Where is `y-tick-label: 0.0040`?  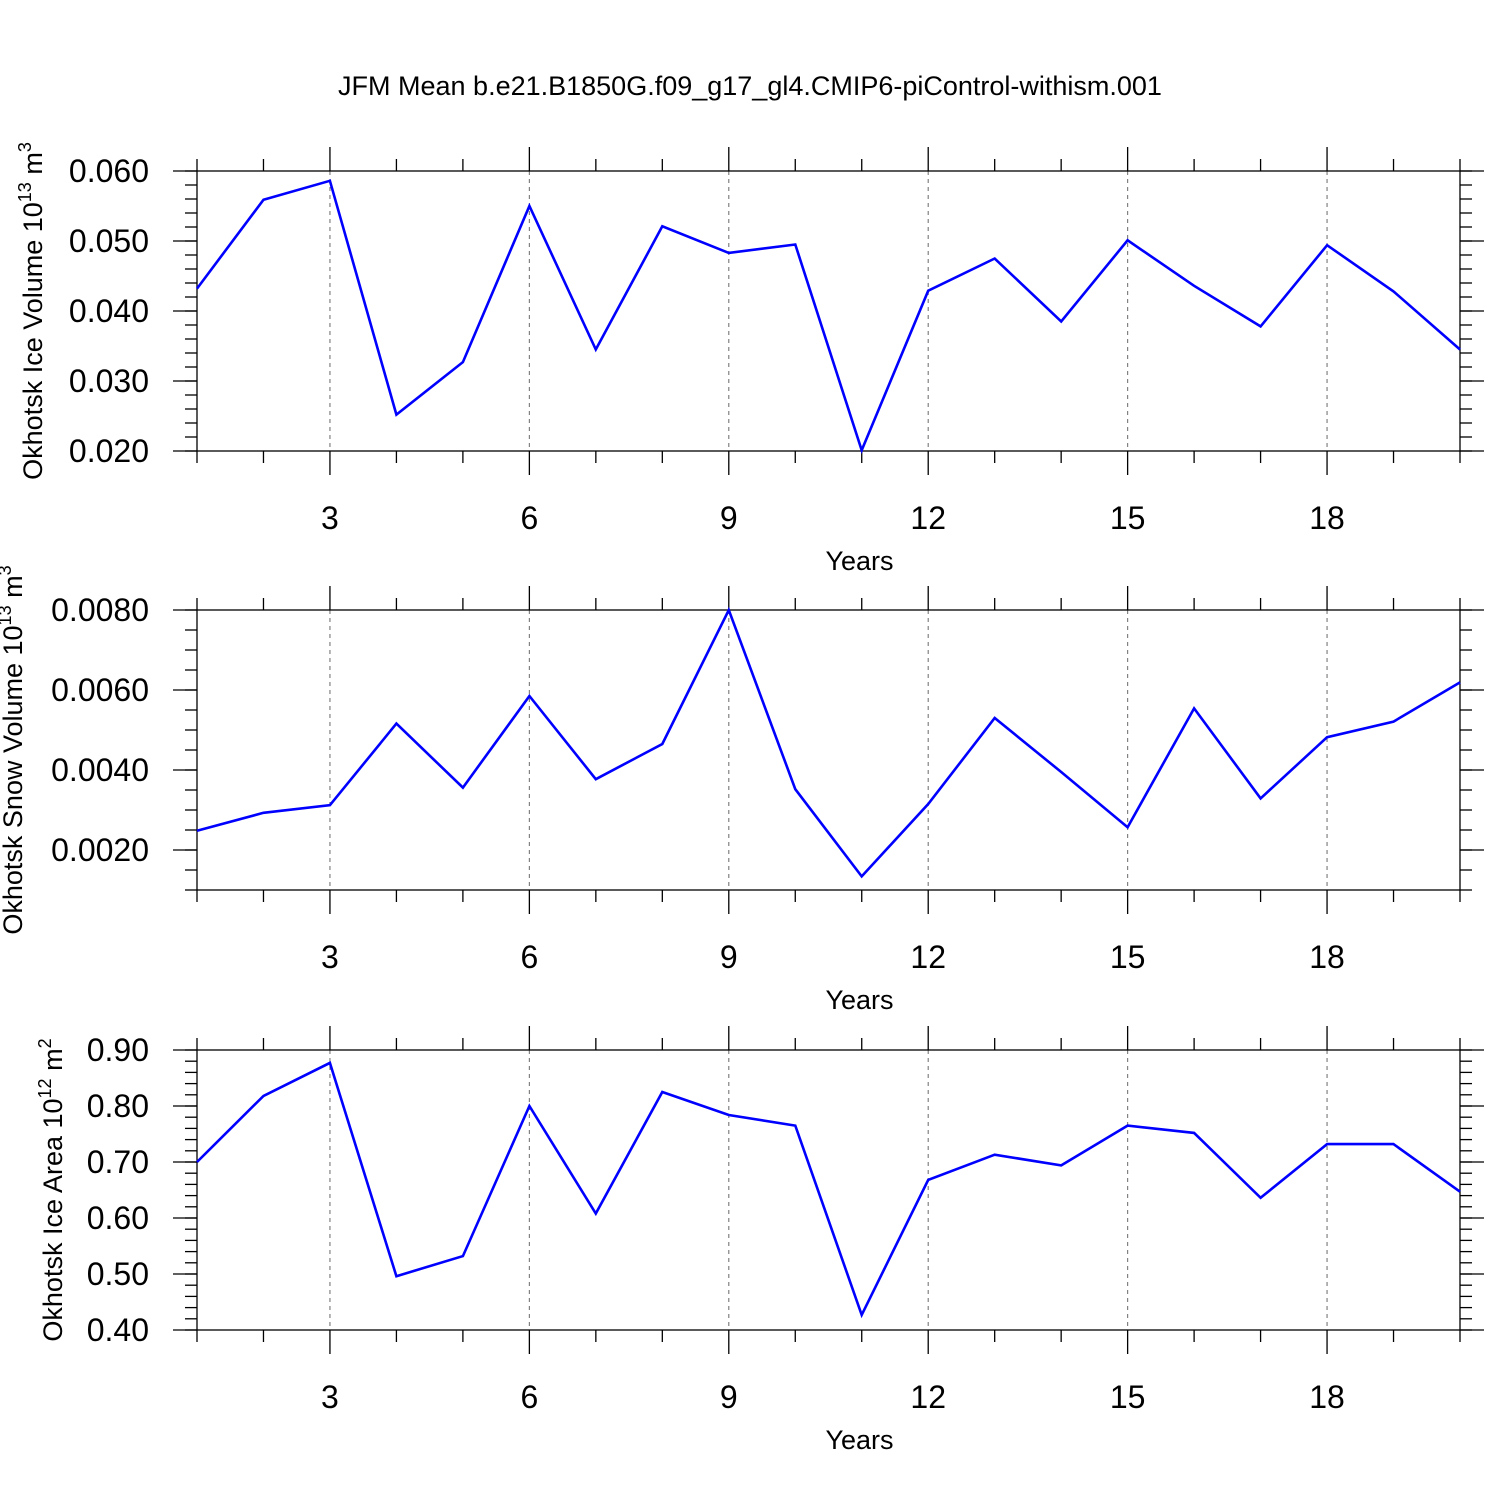 y-tick-label: 0.0040 is located at coordinates (100, 770).